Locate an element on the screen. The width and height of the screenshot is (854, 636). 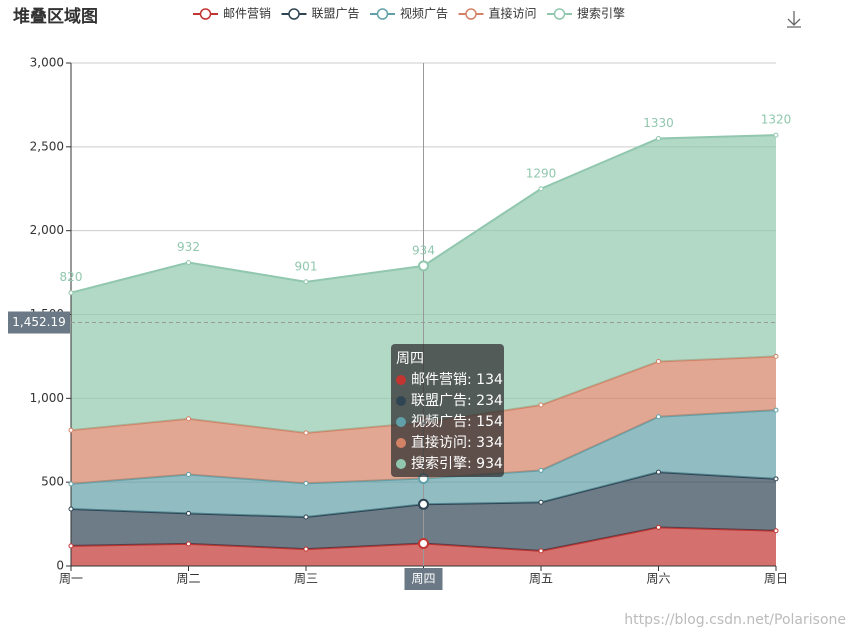
x-tick-label: 周四 is located at coordinates (423, 579).